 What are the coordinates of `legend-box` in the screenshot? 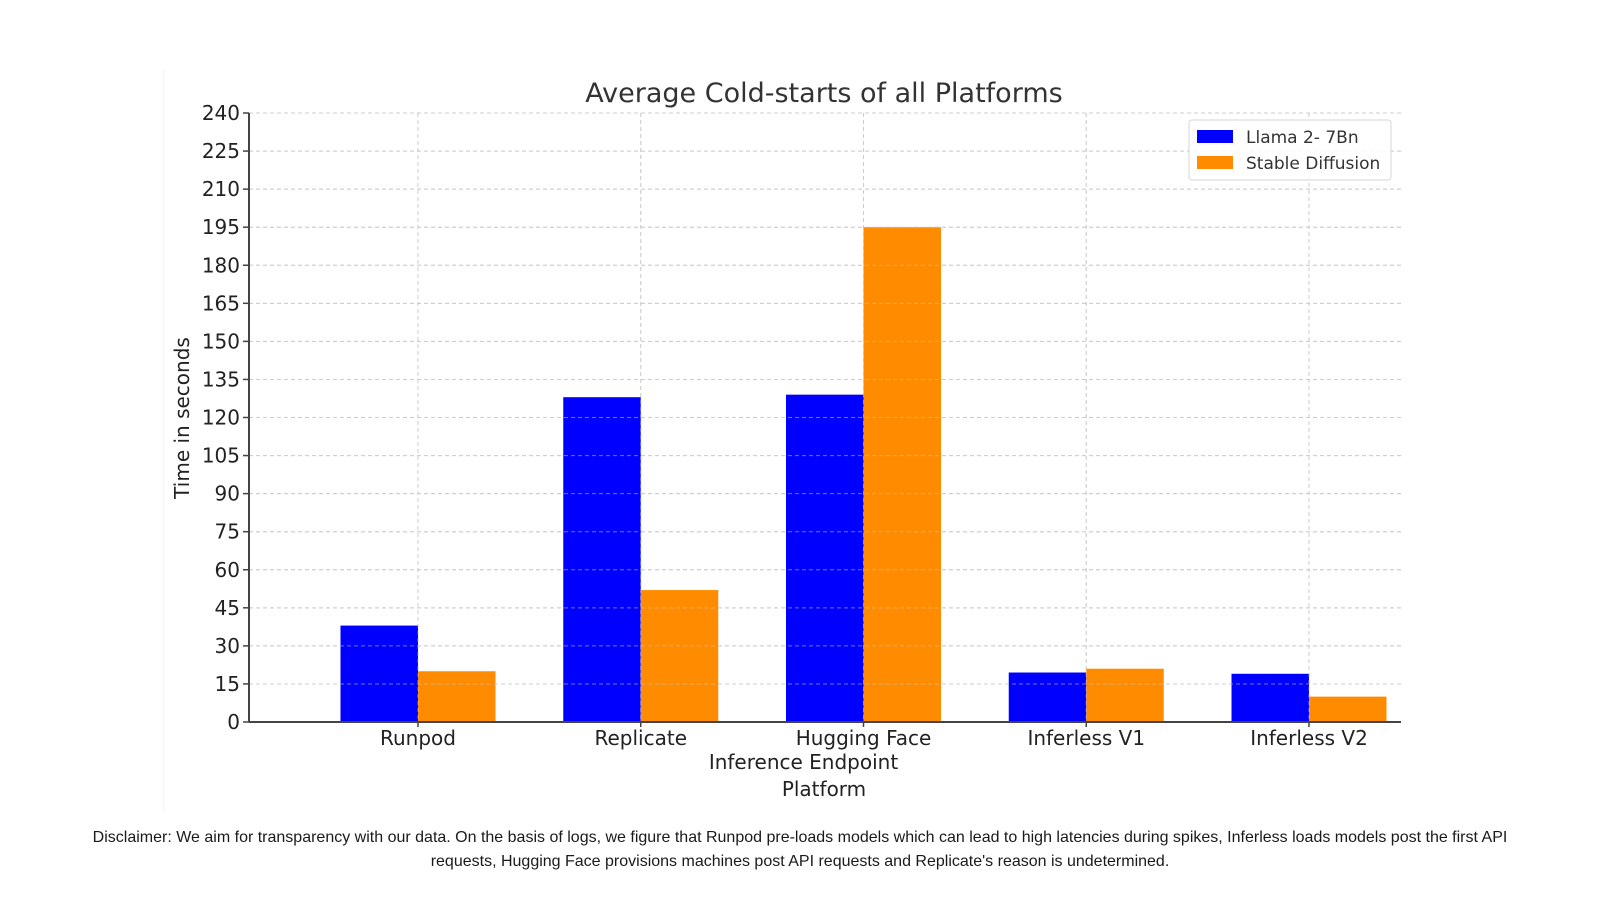 It's located at (1290, 150).